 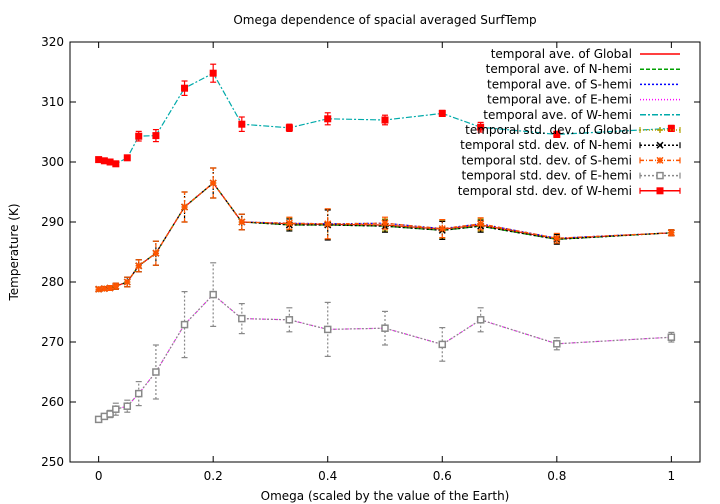 I want to click on legend-label: temporal ave. of S-hemi, so click(x=559, y=84).